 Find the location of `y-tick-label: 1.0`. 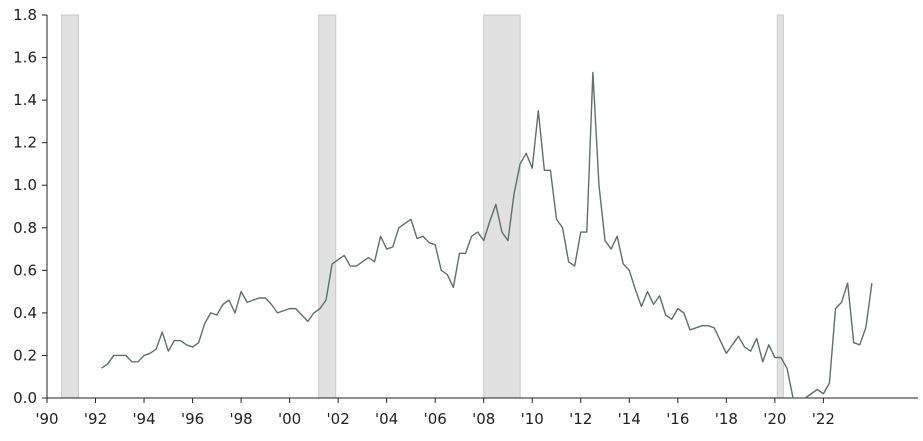

y-tick-label: 1.0 is located at coordinates (25, 185).